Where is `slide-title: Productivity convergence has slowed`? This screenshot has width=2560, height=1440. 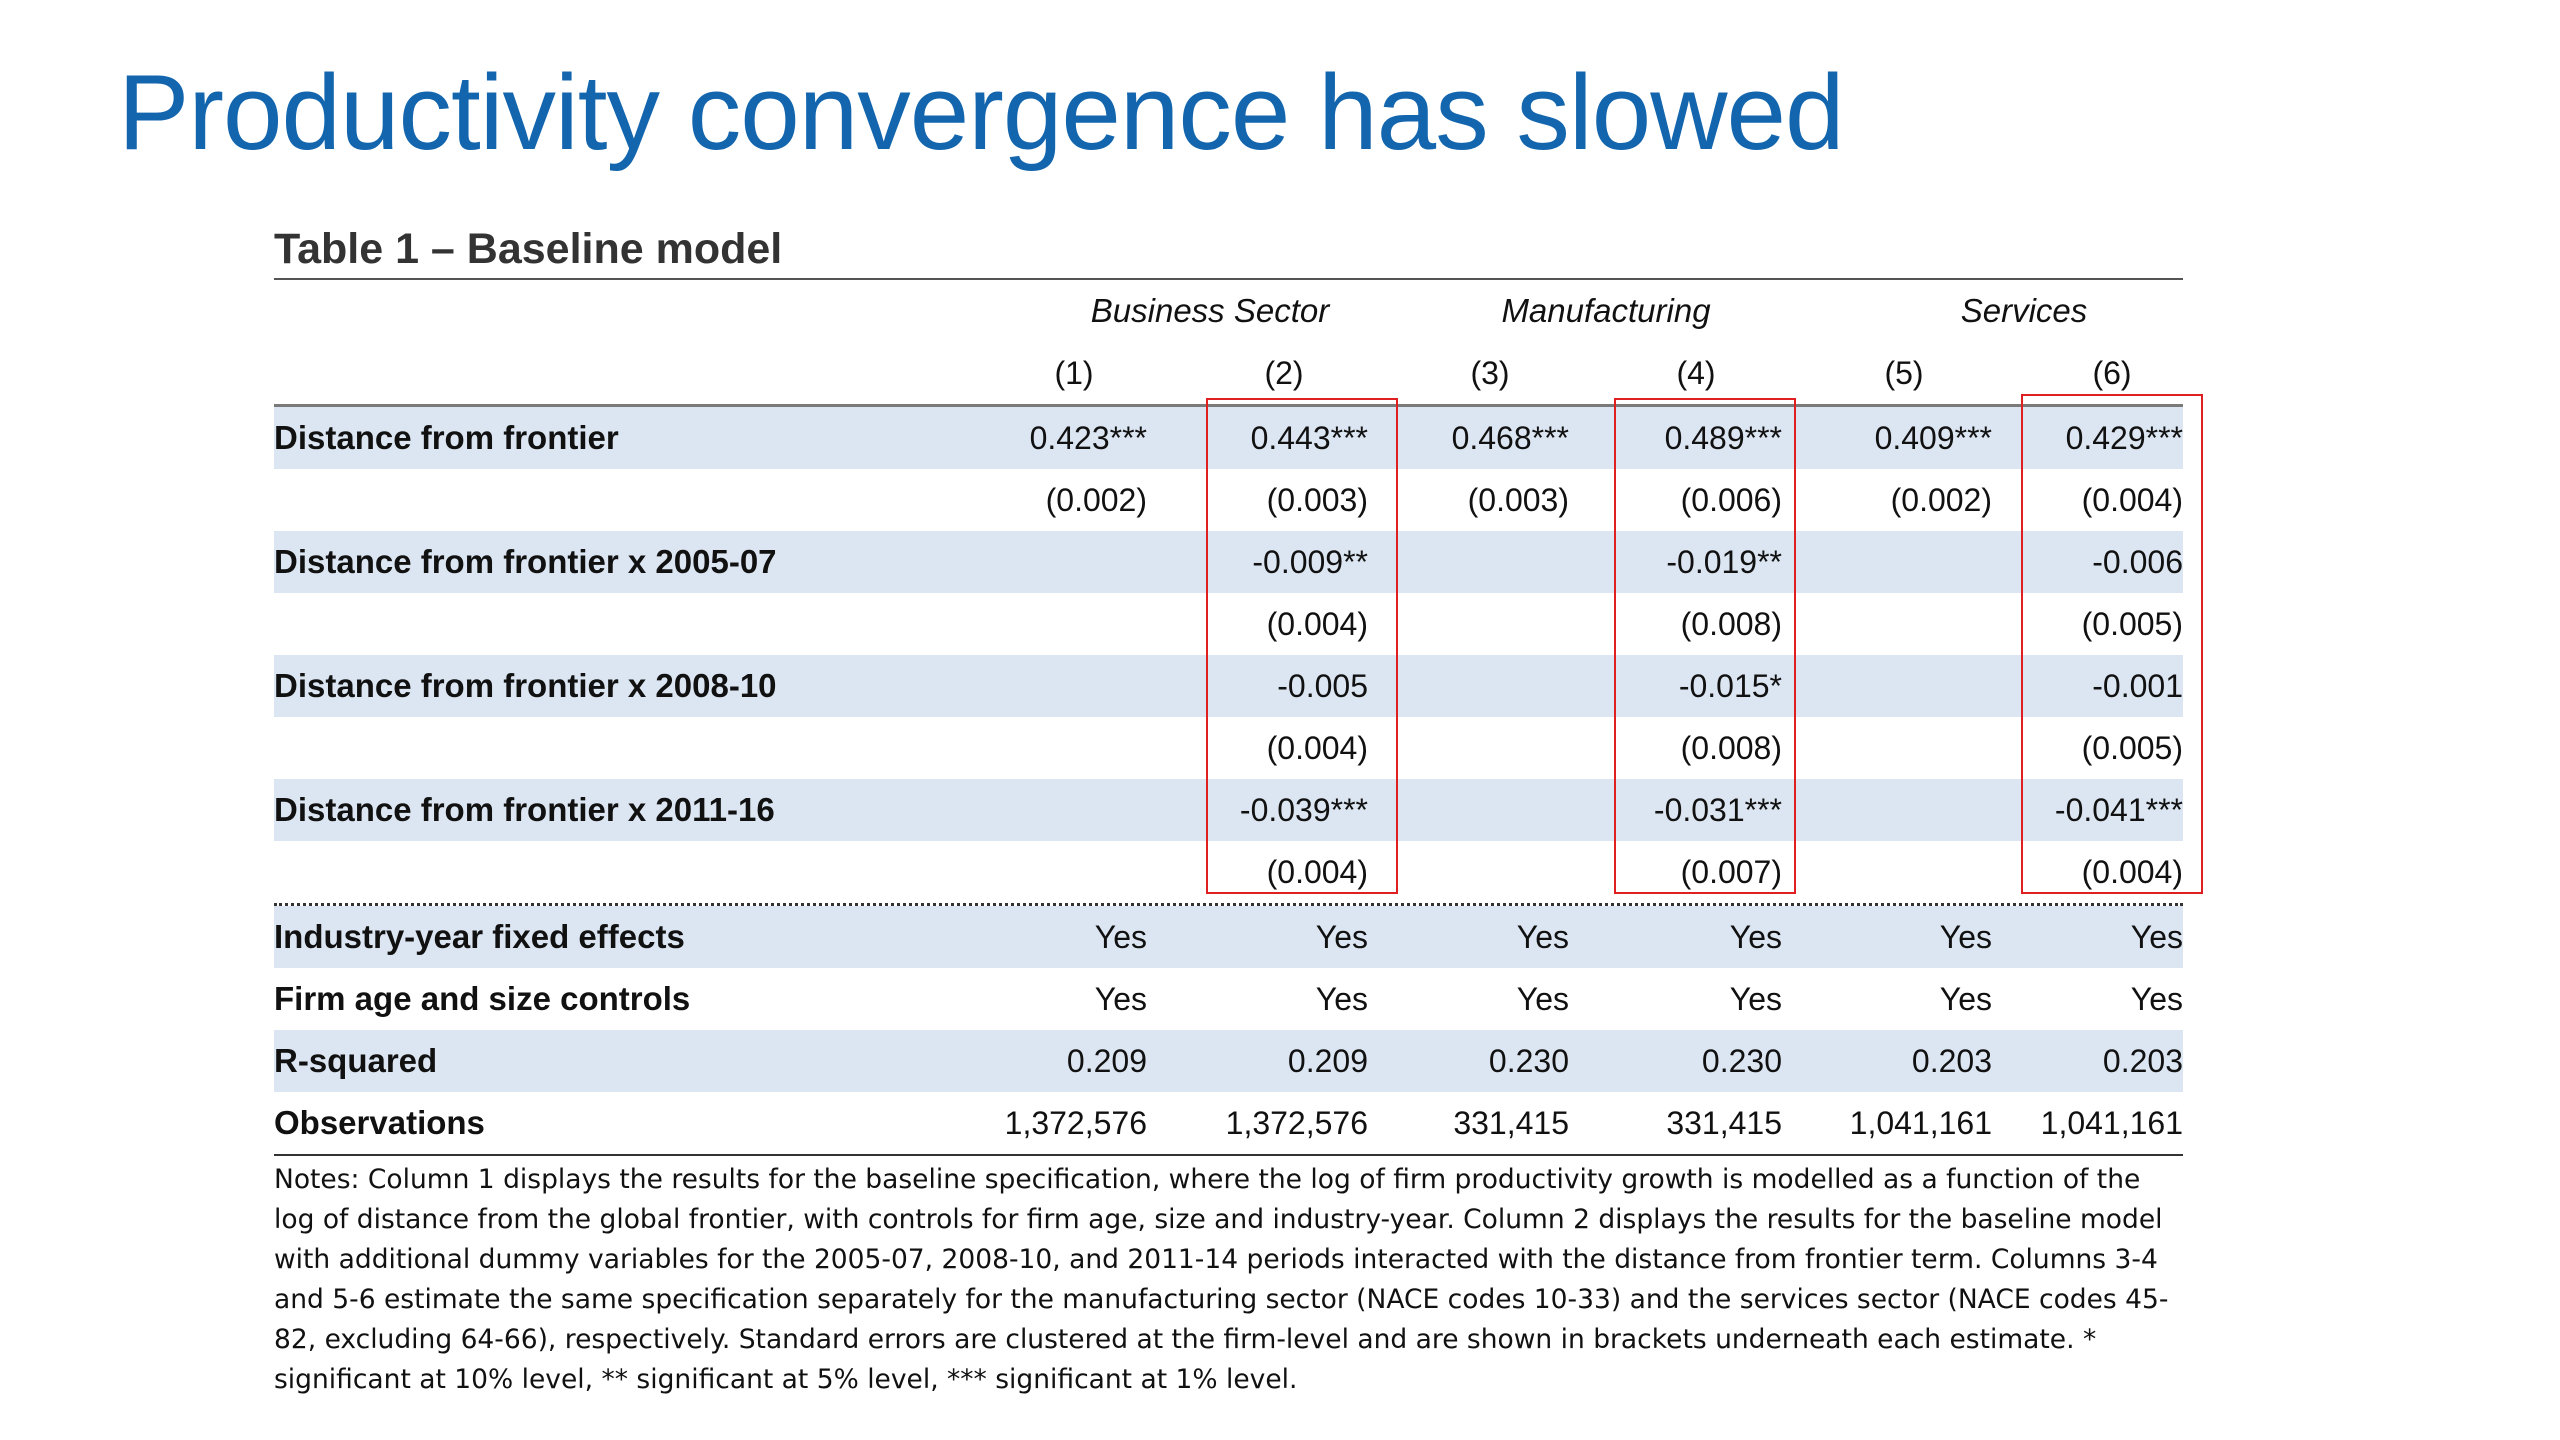 slide-title: Productivity convergence has slowed is located at coordinates (981, 112).